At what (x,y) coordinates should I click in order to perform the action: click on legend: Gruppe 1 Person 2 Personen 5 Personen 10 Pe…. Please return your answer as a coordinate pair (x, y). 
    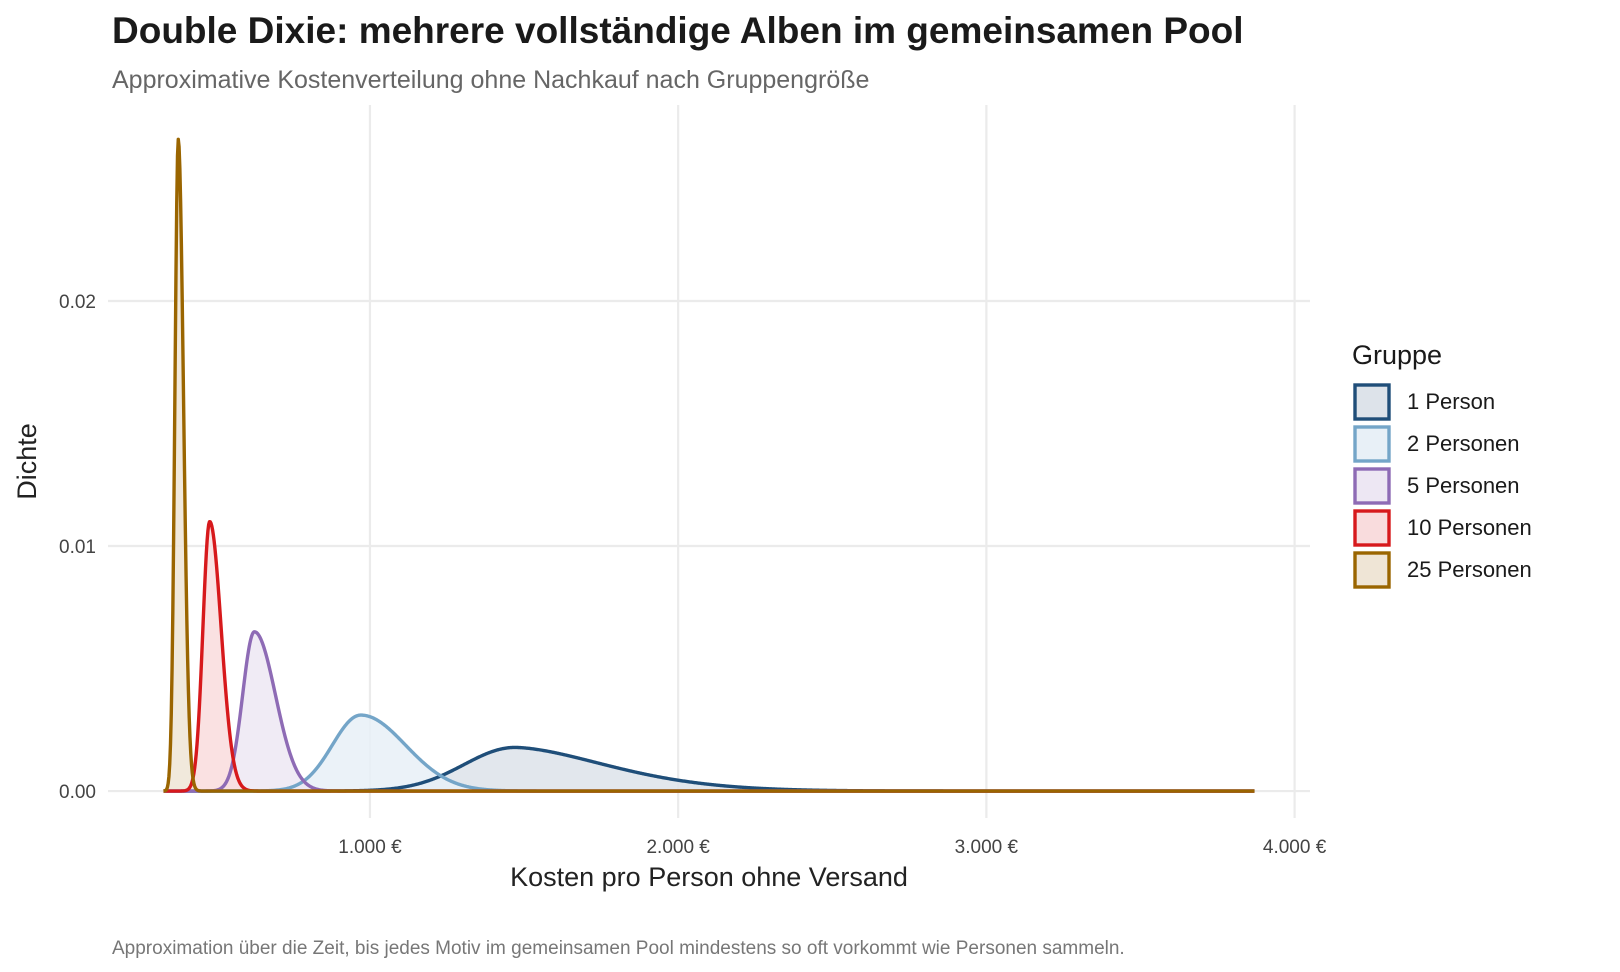
    Looking at the image, I should click on (1442, 464).